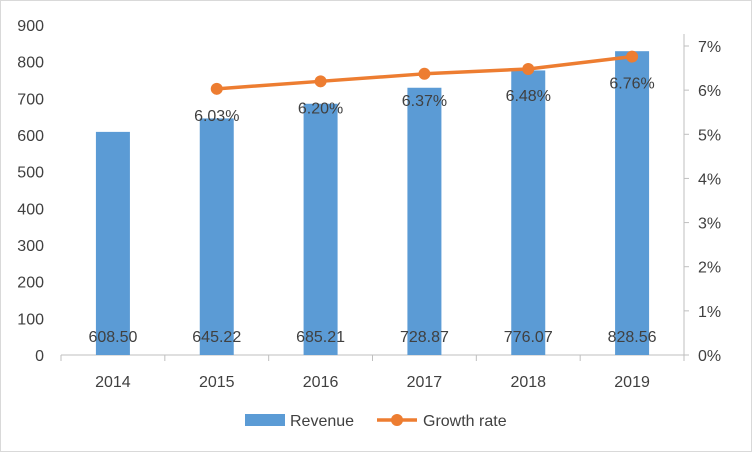  What do you see at coordinates (30, 283) in the screenshot?
I see `left-axis-tick-label: 200` at bounding box center [30, 283].